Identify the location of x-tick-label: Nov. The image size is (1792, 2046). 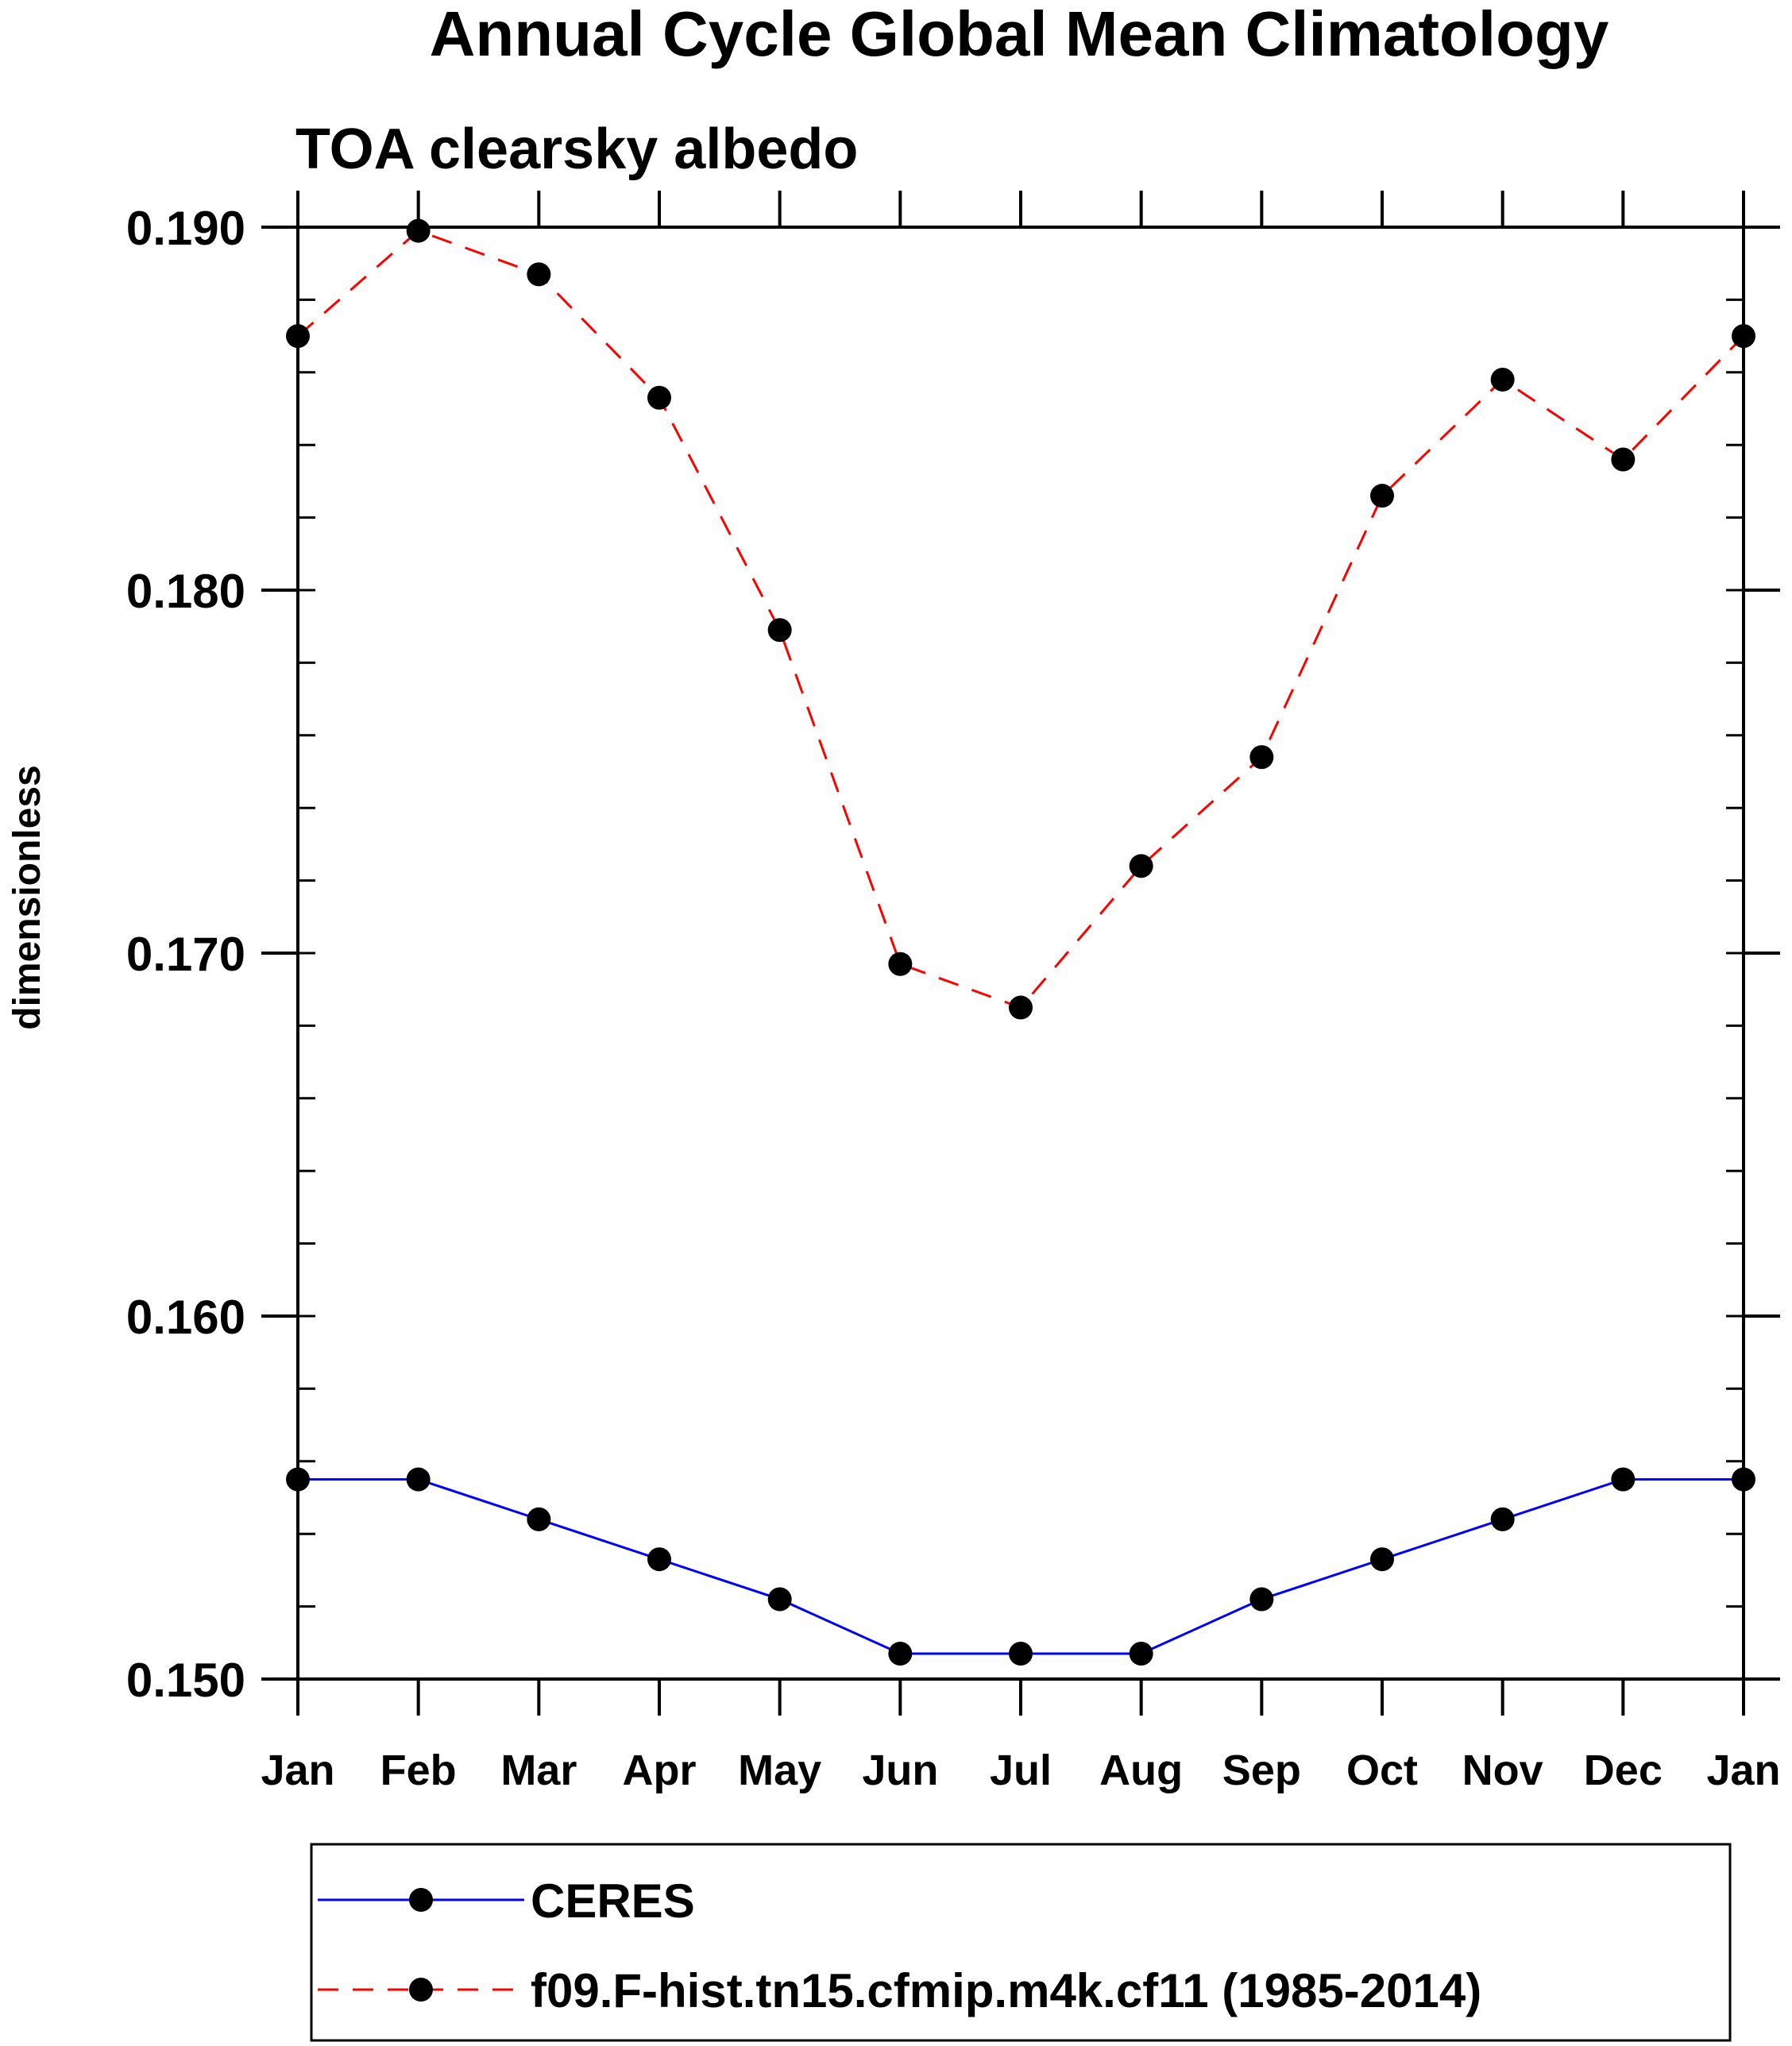
(1502, 1770).